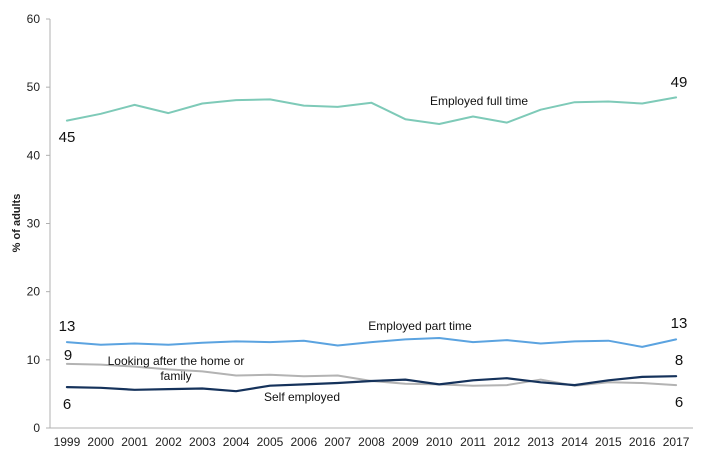 This screenshot has width=707, height=466. Describe the element at coordinates (371, 342) in the screenshot. I see `series-line-employed-part-time` at that location.